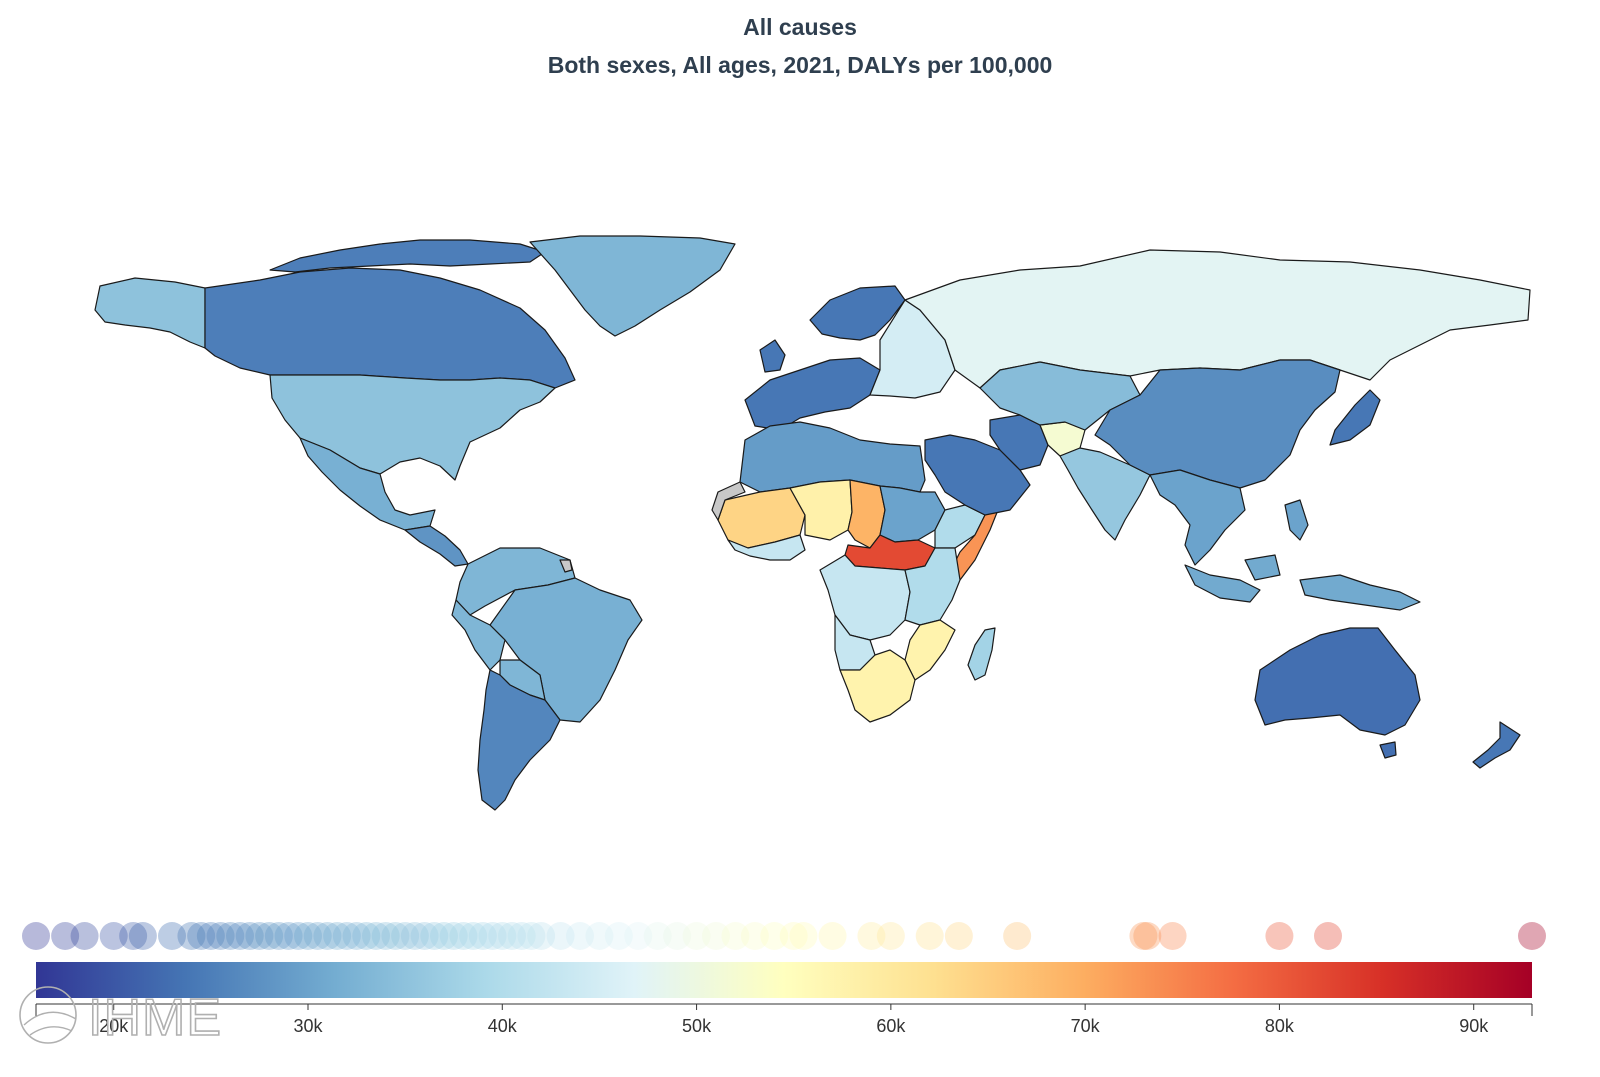 This screenshot has width=1600, height=1077. Describe the element at coordinates (412, 427) in the screenshot. I see `region-united-states` at that location.